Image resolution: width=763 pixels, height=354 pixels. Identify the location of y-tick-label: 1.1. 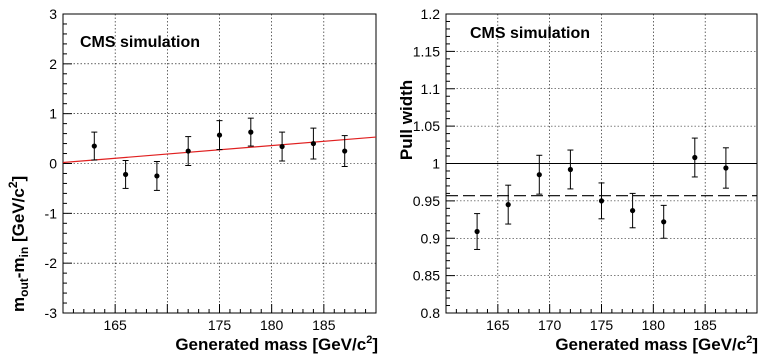
(431, 89).